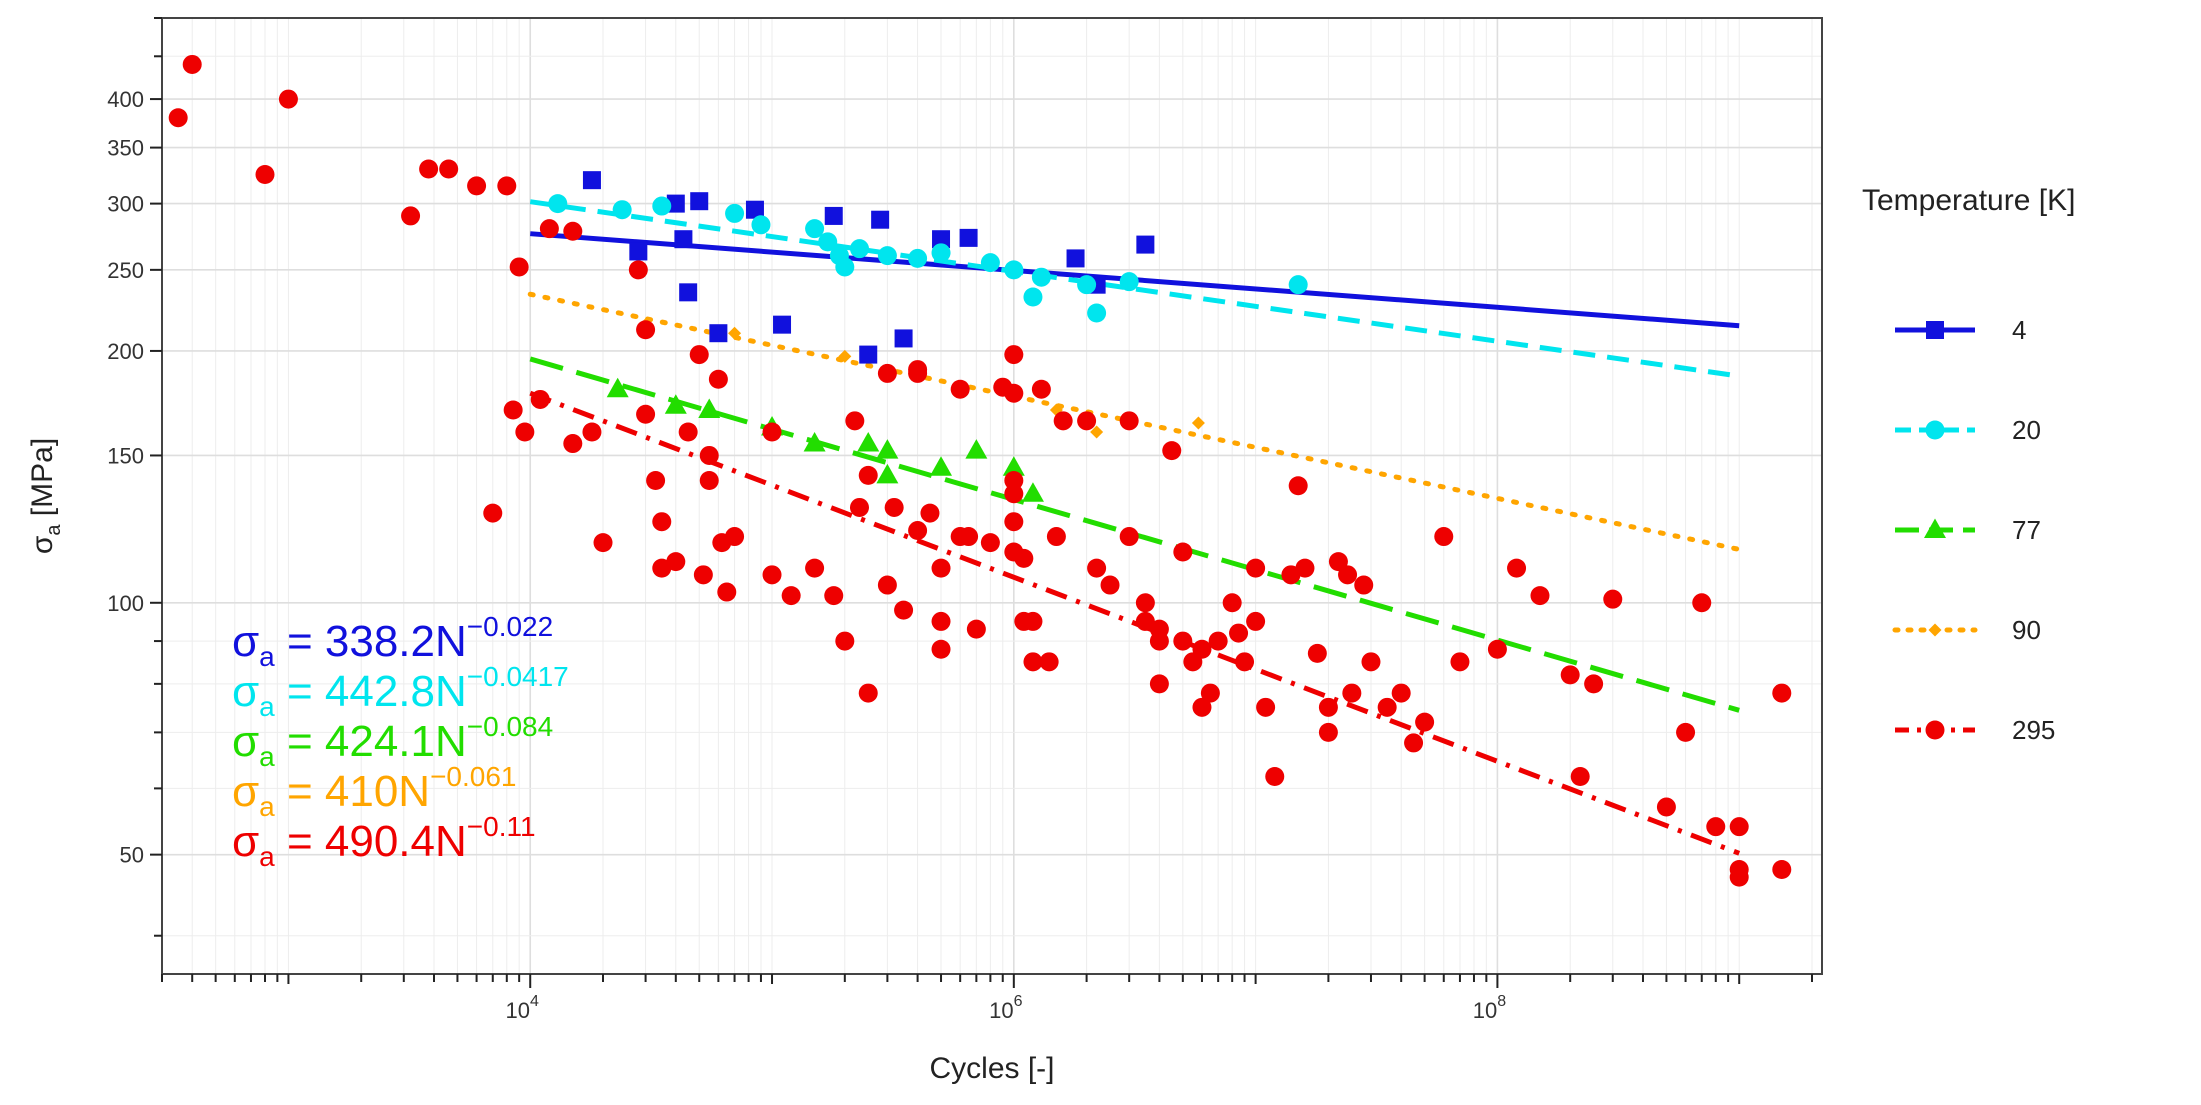 The height and width of the screenshot is (1105, 2201). What do you see at coordinates (125, 455) in the screenshot?
I see `y-tick-label: 150` at bounding box center [125, 455].